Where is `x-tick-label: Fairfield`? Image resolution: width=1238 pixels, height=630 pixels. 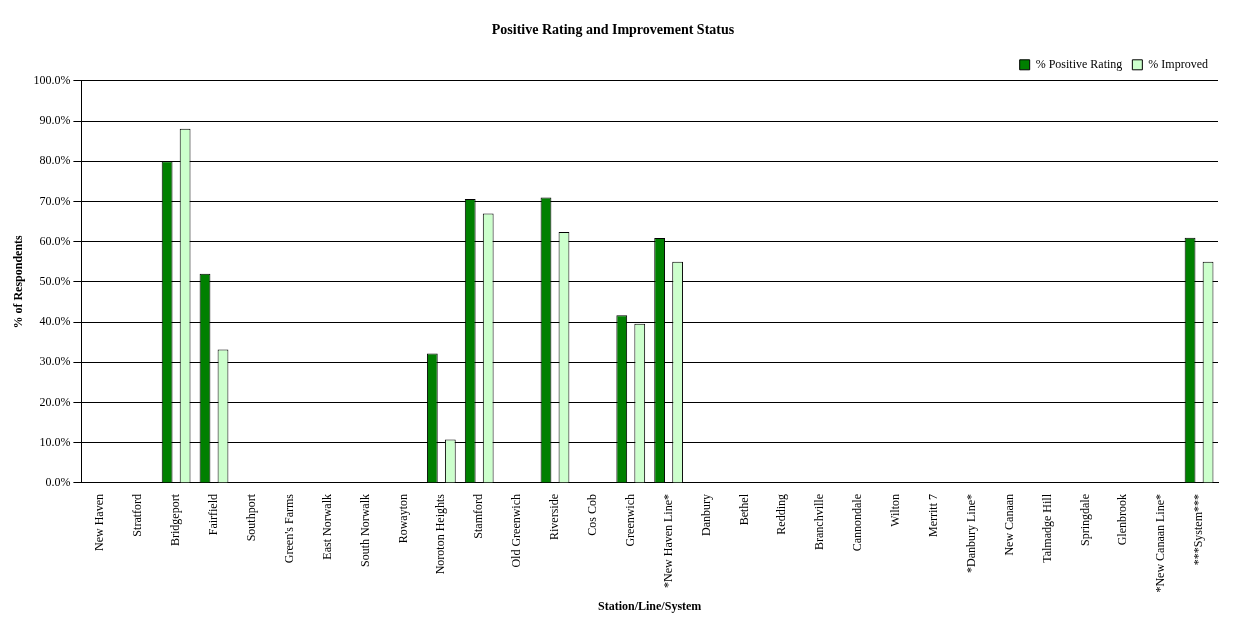
x-tick-label: Fairfield is located at coordinates (213, 514).